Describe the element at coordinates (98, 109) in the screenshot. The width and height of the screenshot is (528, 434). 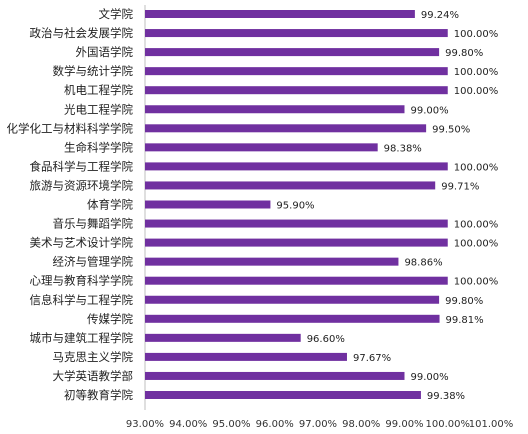
I see `category-label: 光电工程学院` at that location.